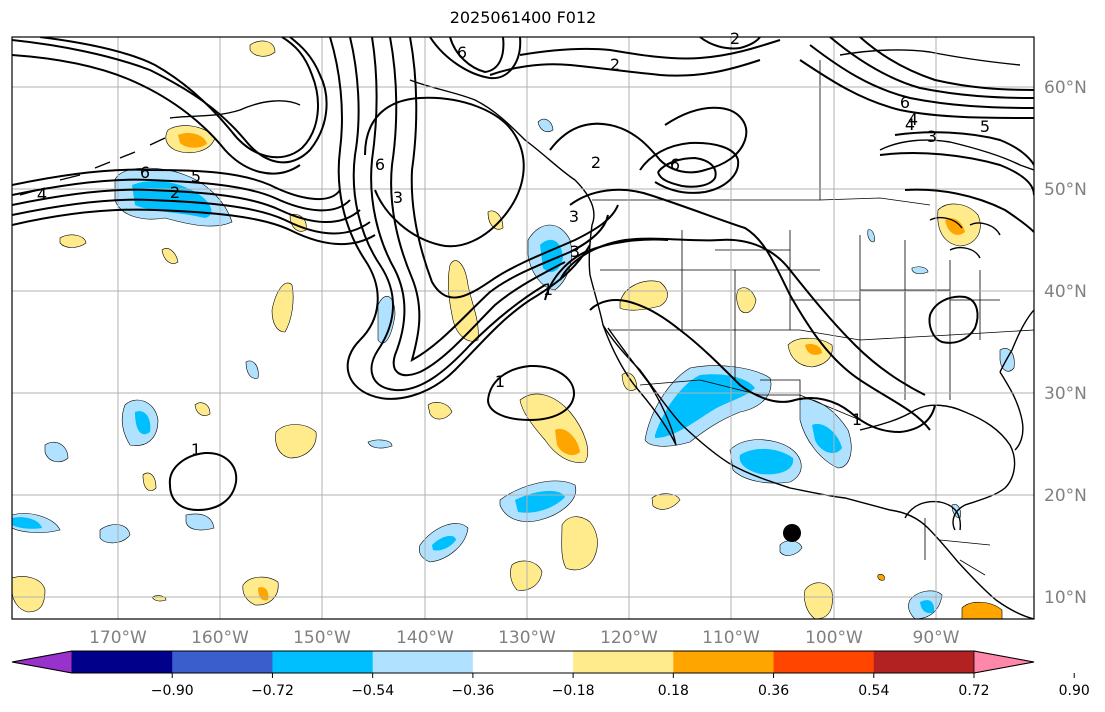 The height and width of the screenshot is (712, 1105). What do you see at coordinates (118, 638) in the screenshot?
I see `longitude-label: 170°W` at bounding box center [118, 638].